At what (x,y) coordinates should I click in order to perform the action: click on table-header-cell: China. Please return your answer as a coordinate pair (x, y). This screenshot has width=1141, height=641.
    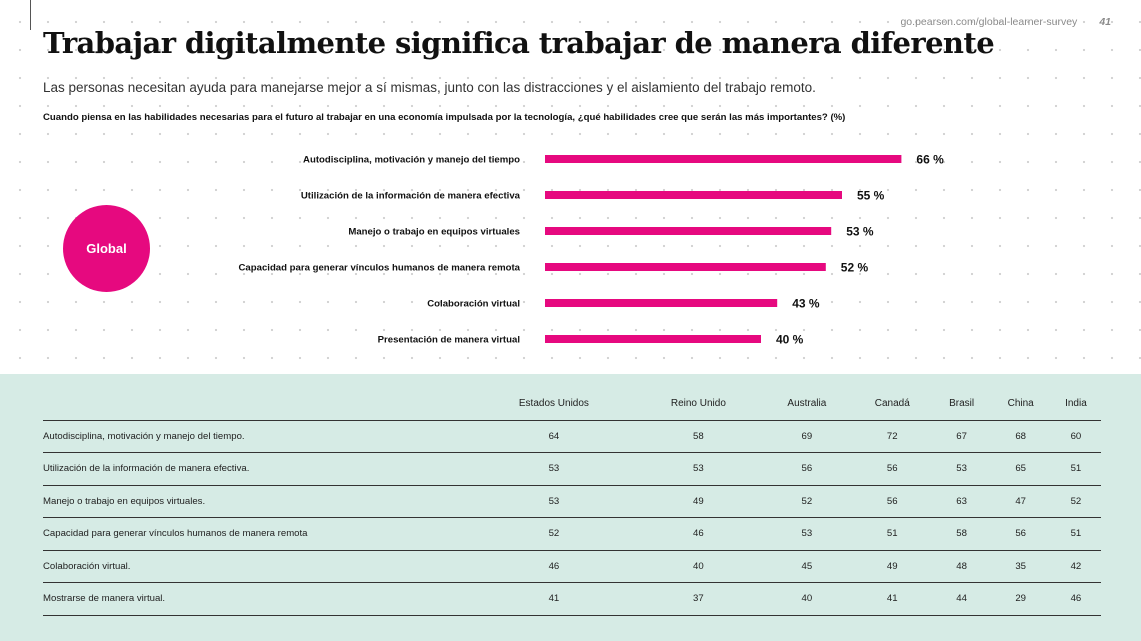
    Looking at the image, I should click on (1020, 404).